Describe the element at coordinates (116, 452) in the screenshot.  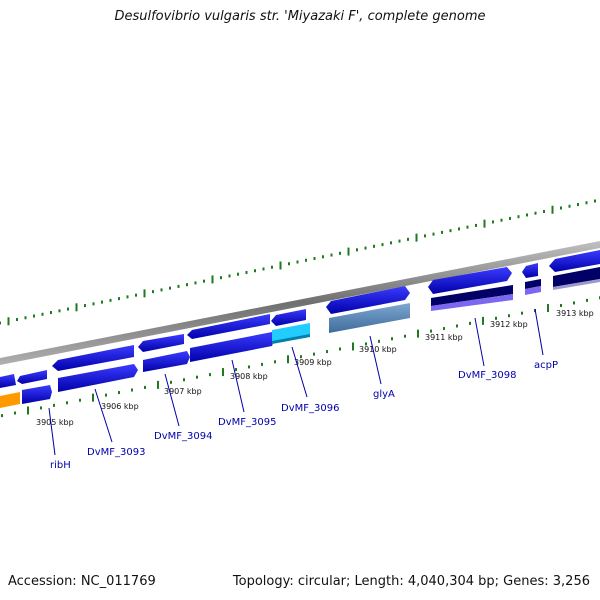
I see `gene-label: DvMF_3093` at that location.